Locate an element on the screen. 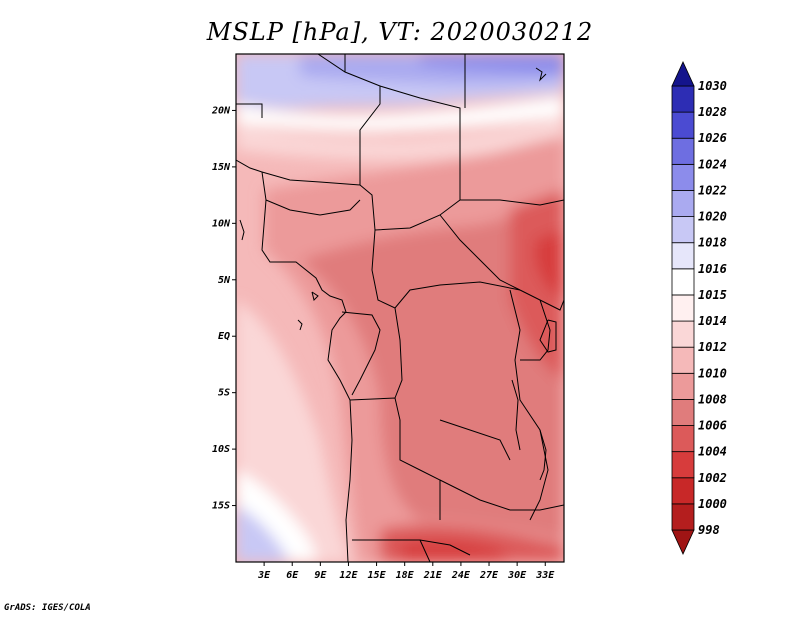 The height and width of the screenshot is (618, 800). colorbar-label: 1024 is located at coordinates (712, 164).